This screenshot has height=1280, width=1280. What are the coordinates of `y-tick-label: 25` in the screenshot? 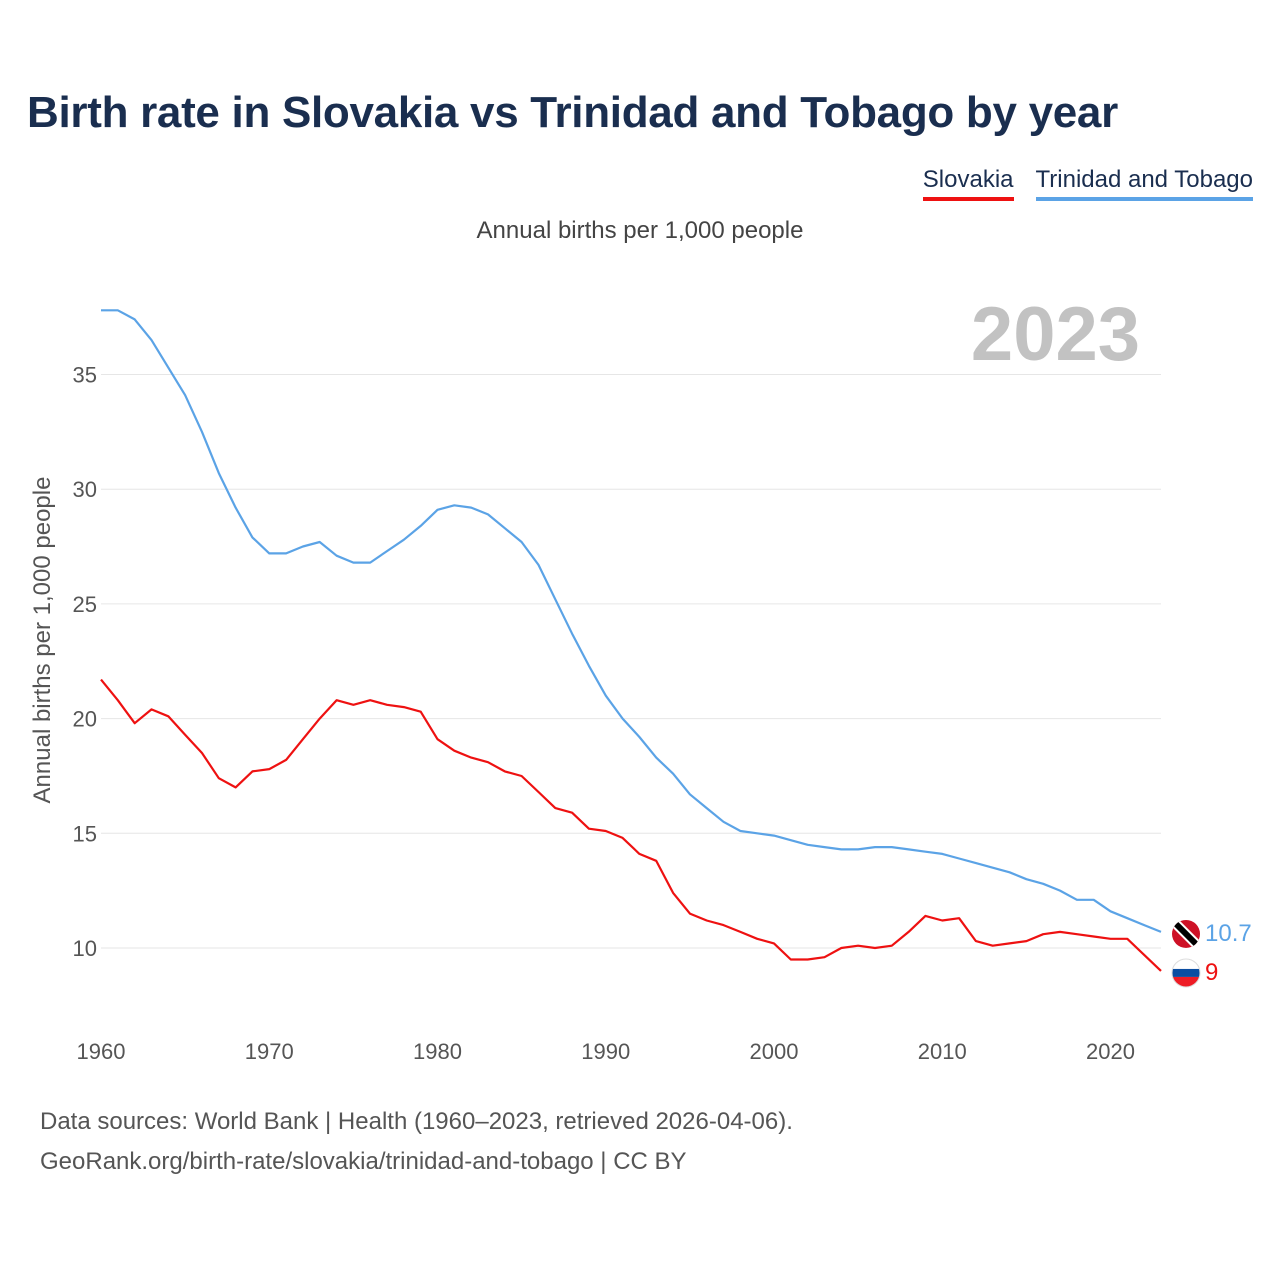 It's located at (85, 604).